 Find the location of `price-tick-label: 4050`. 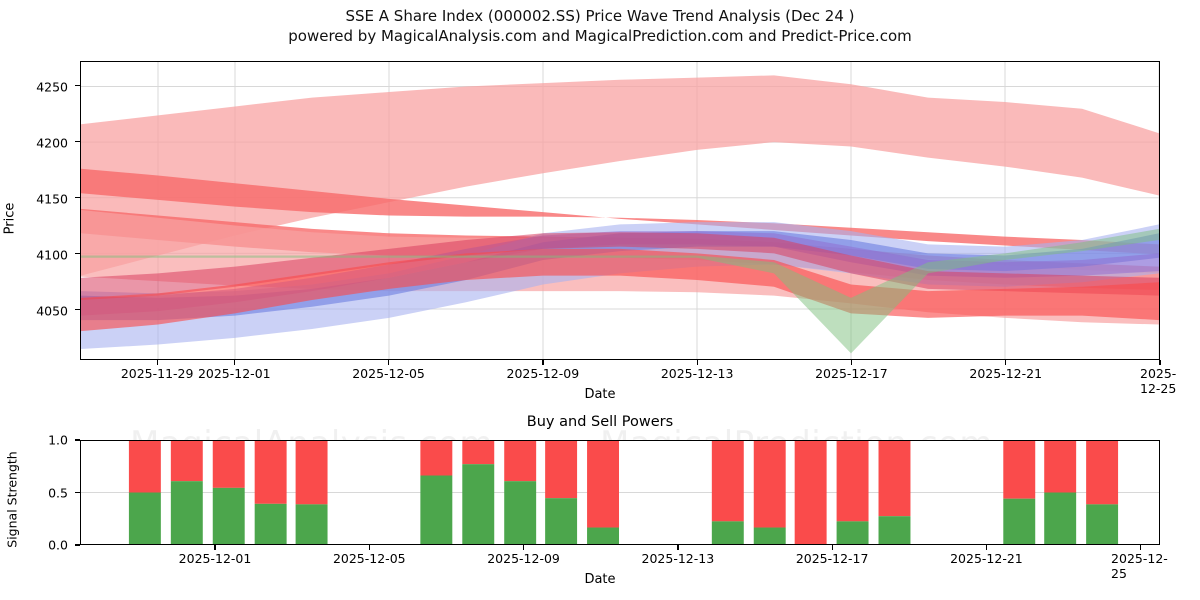

price-tick-label: 4050 is located at coordinates (52, 311).